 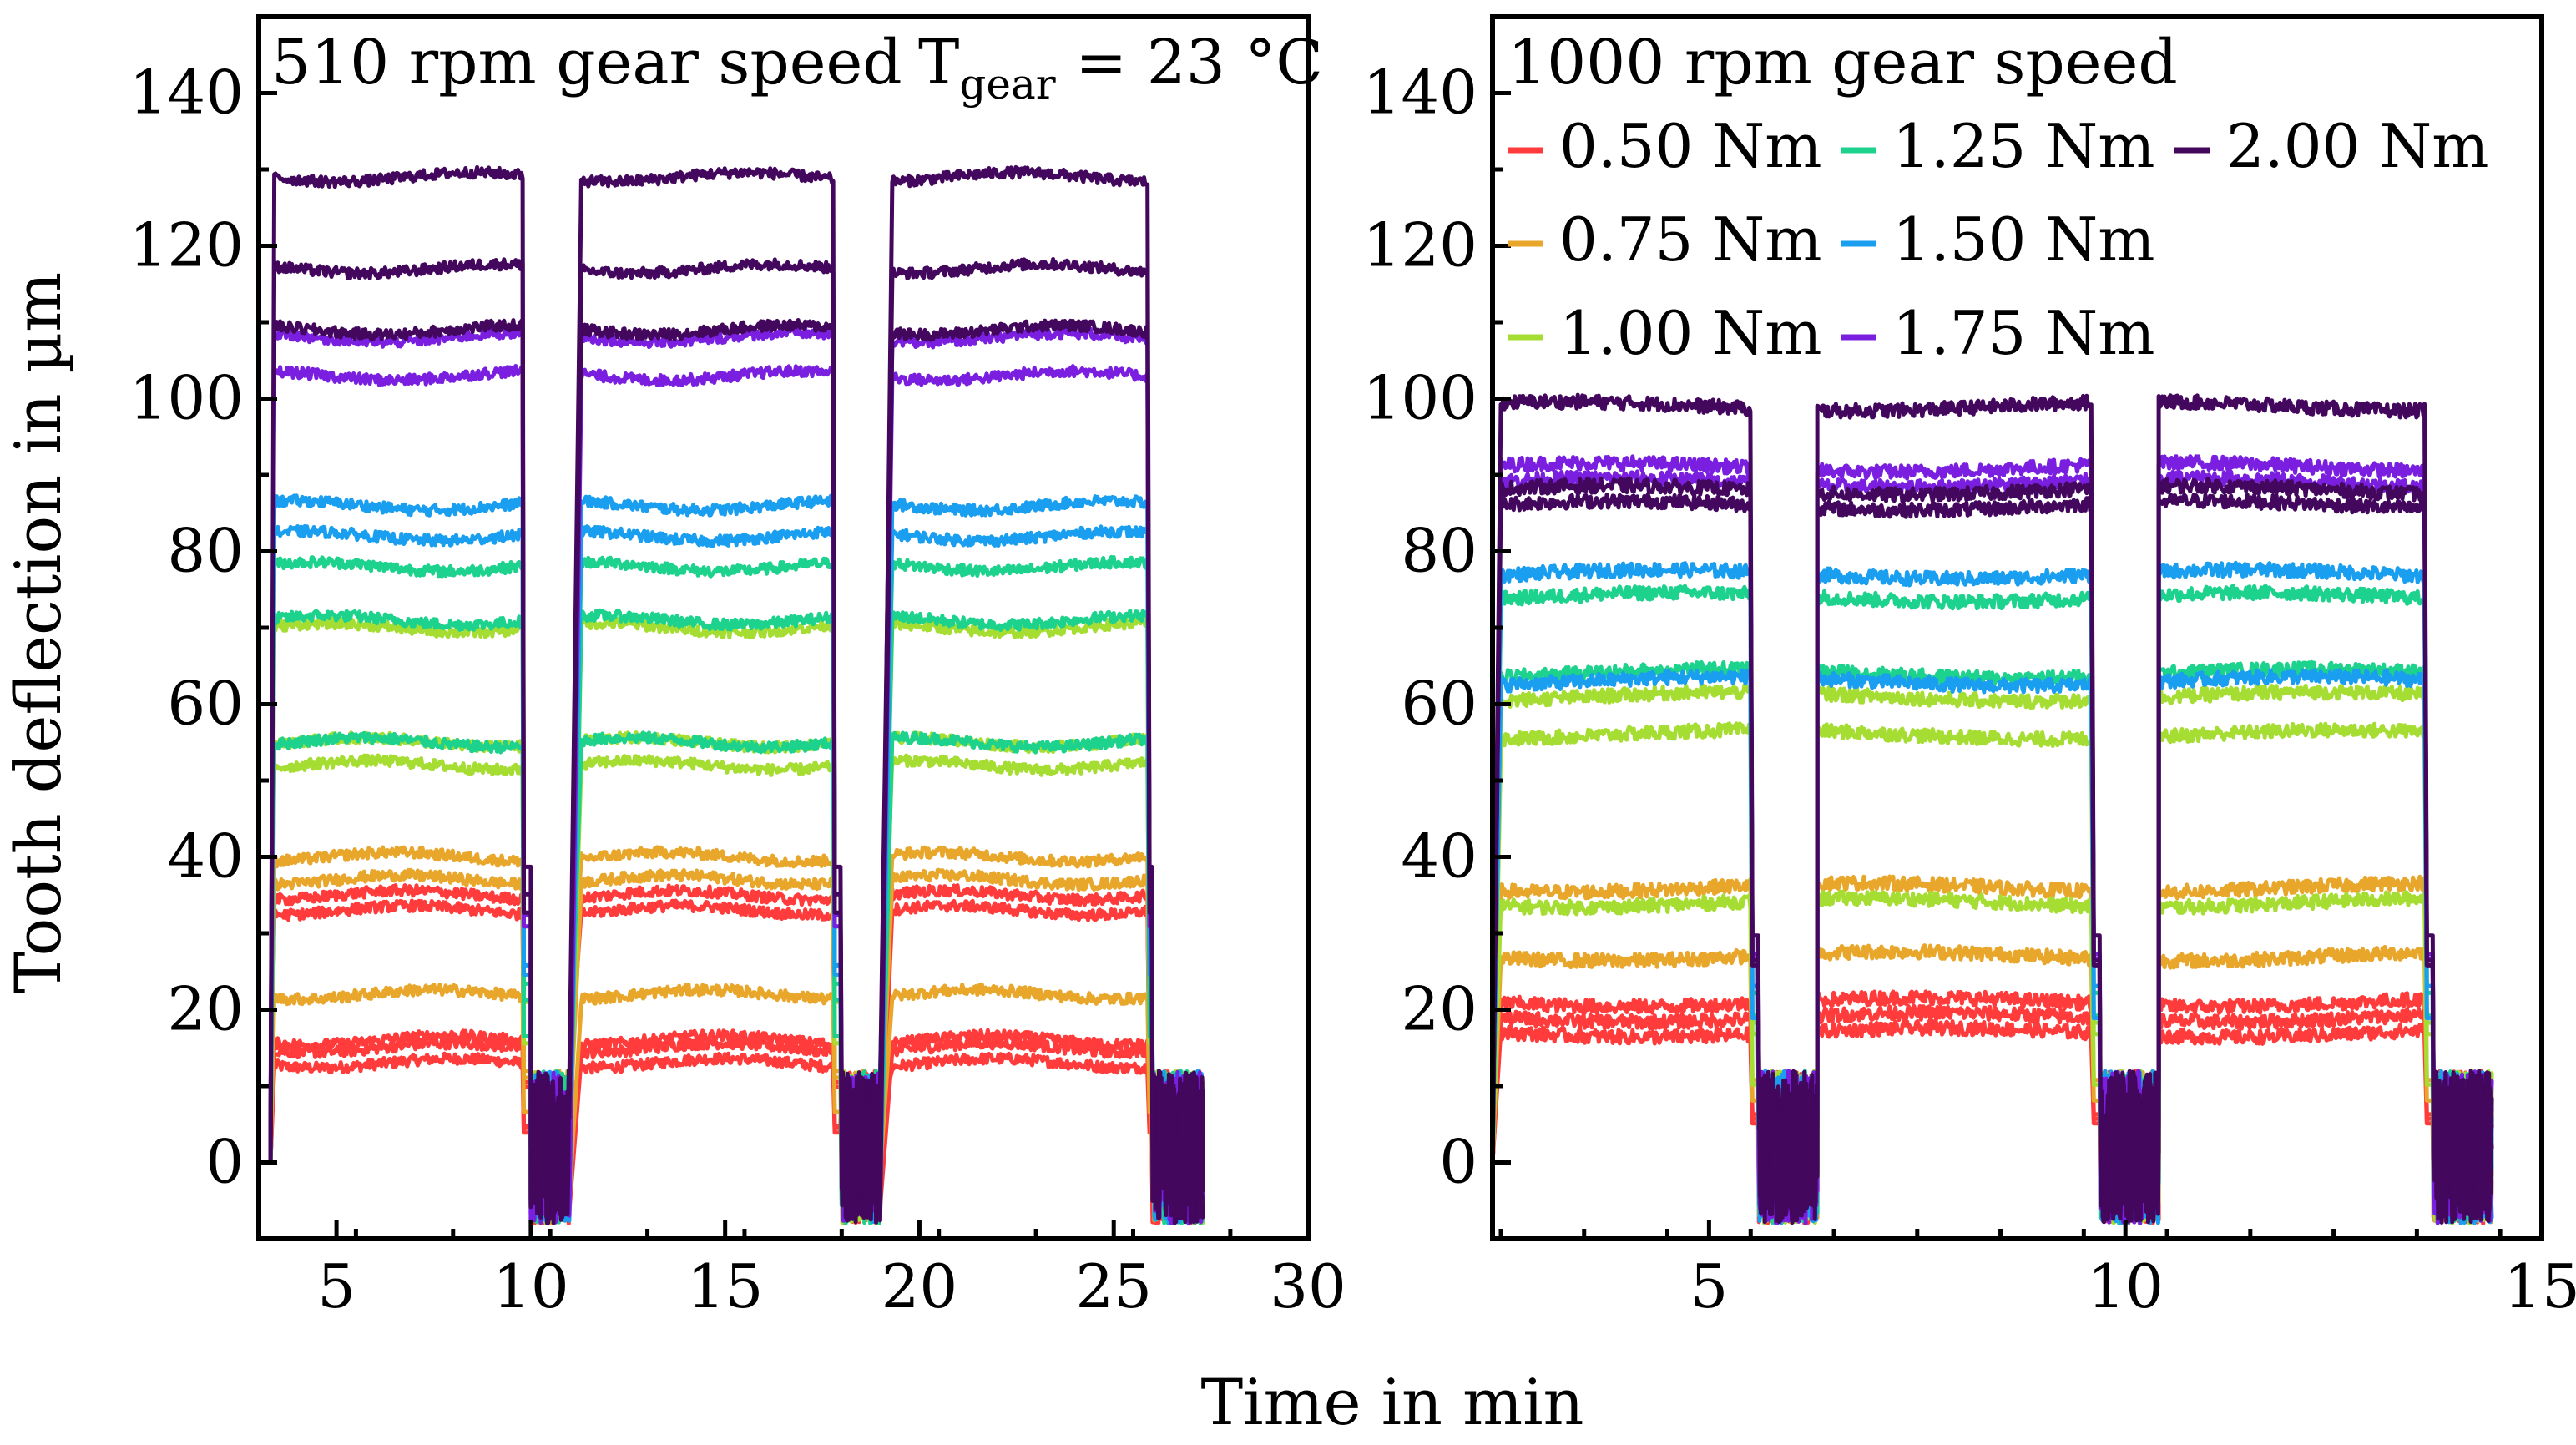 I want to click on temperature-value: = 23 °C, so click(x=1189, y=63).